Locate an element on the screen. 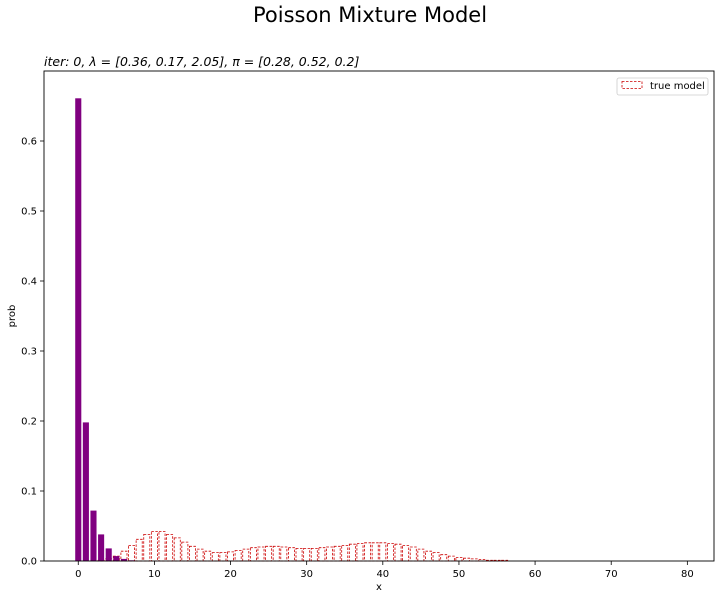  figure-title: Poisson Mixture Model is located at coordinates (370, 15).